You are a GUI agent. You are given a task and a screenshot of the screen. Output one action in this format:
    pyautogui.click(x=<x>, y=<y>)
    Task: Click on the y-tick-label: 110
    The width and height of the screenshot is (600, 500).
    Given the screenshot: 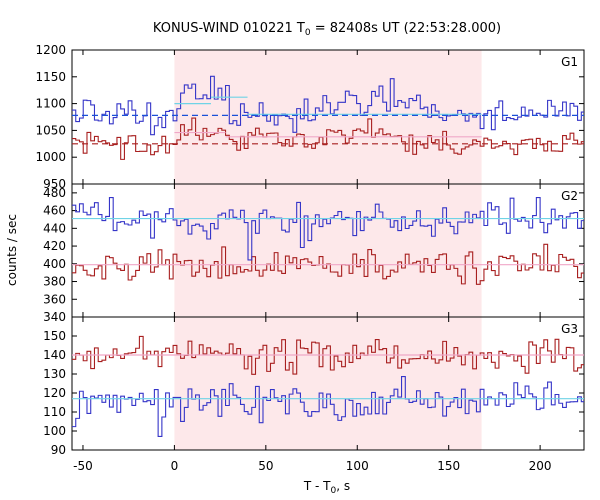 What is the action you would take?
    pyautogui.click(x=54, y=412)
    